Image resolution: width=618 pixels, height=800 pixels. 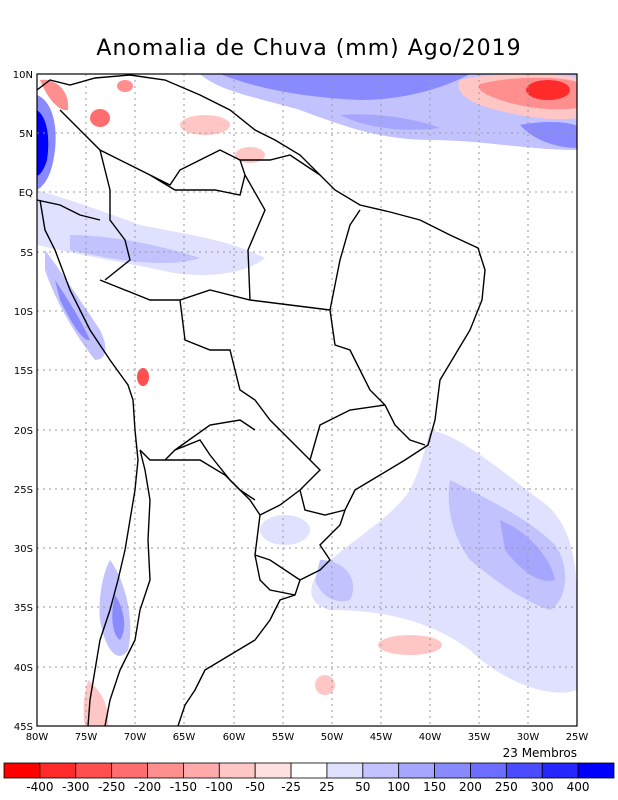 I want to click on uruguay-positive, so click(x=334, y=581).